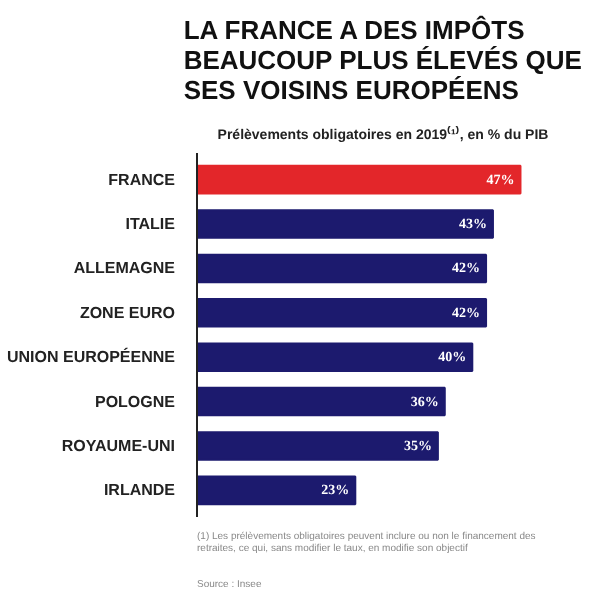  I want to click on y-tick-label: POLOGNE, so click(135, 401).